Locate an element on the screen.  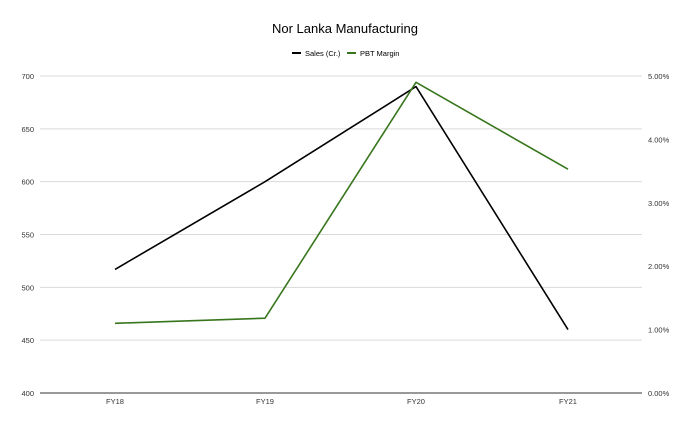
left-y-tick-label: 500 is located at coordinates (27, 287).